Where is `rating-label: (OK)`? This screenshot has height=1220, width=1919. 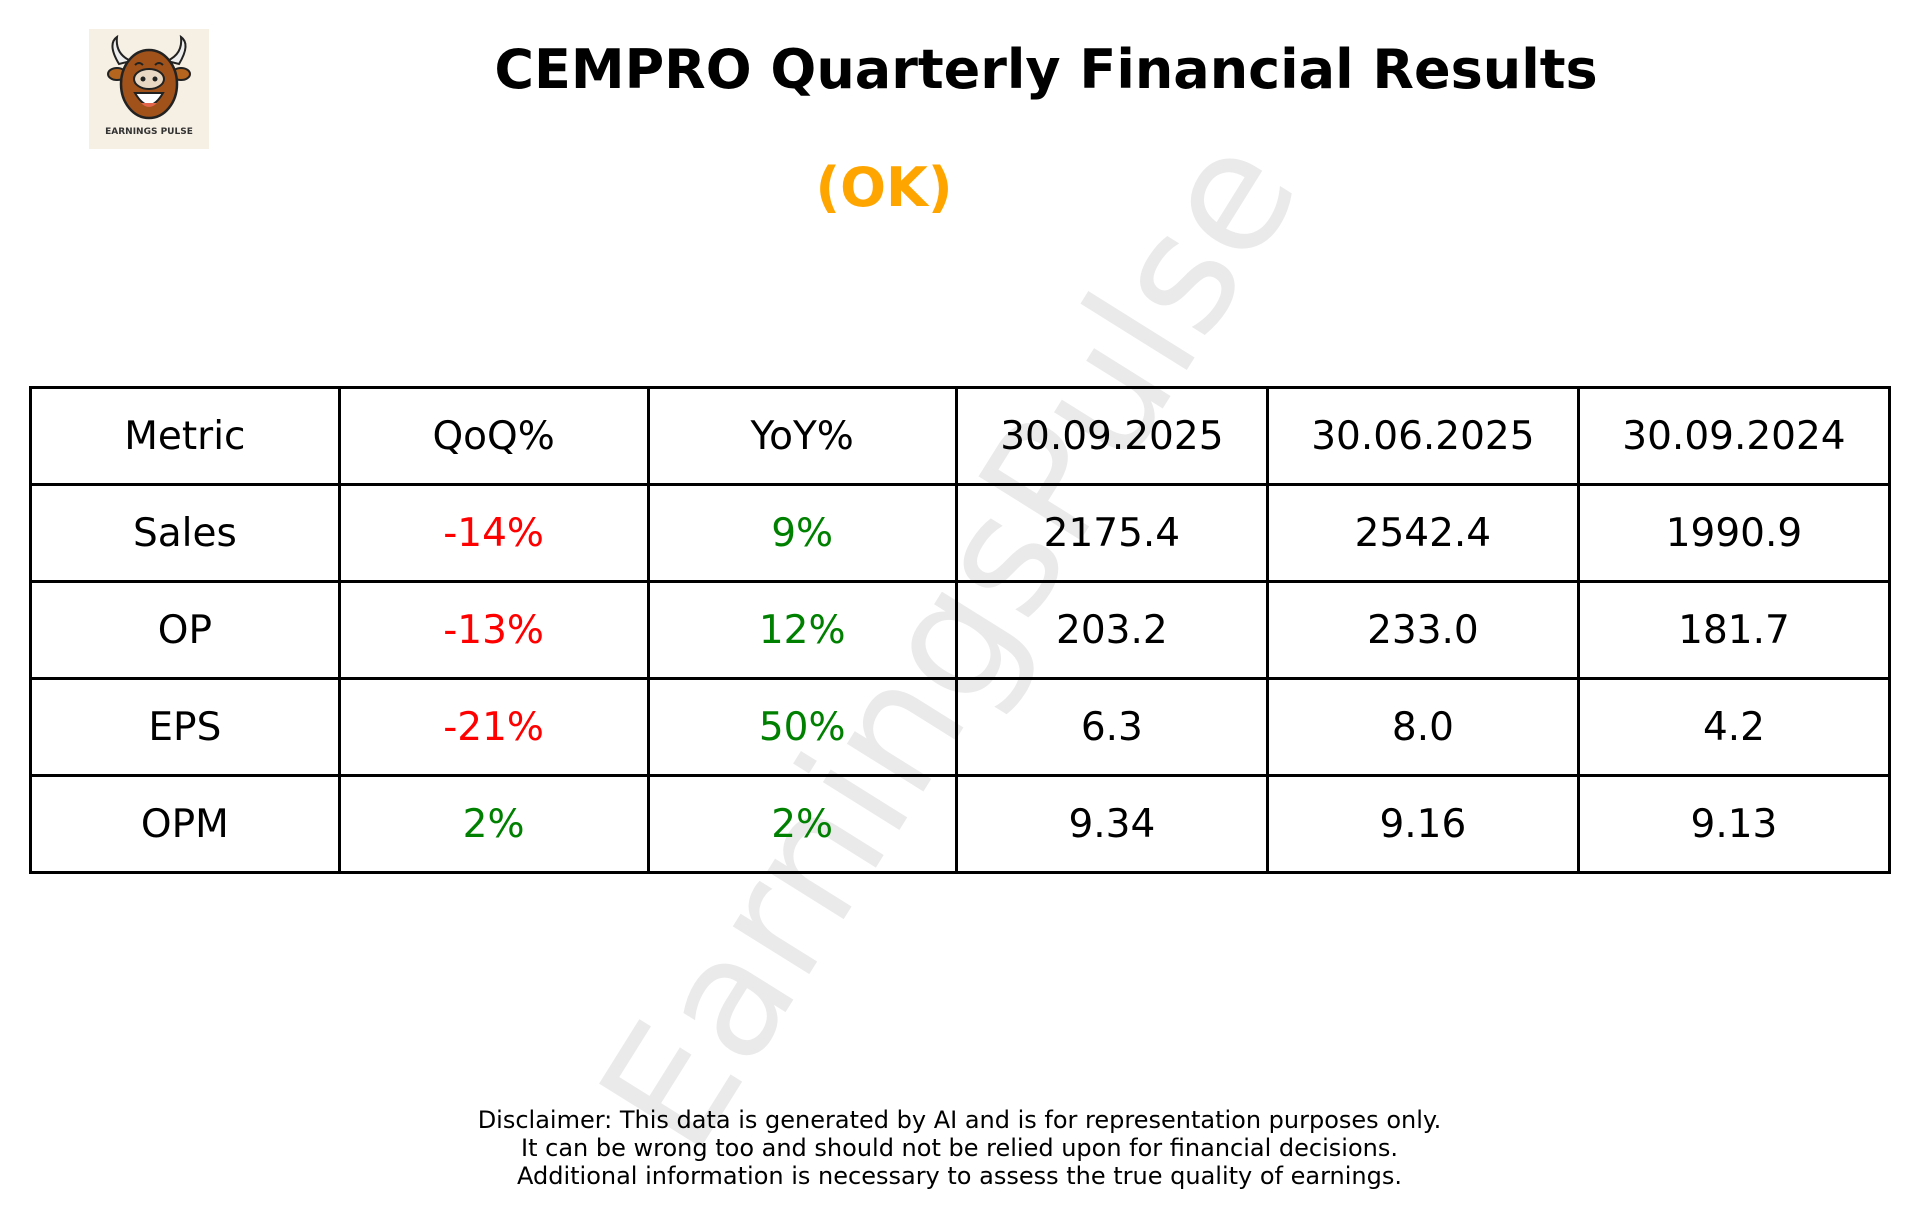 rating-label: (OK) is located at coordinates (884, 187).